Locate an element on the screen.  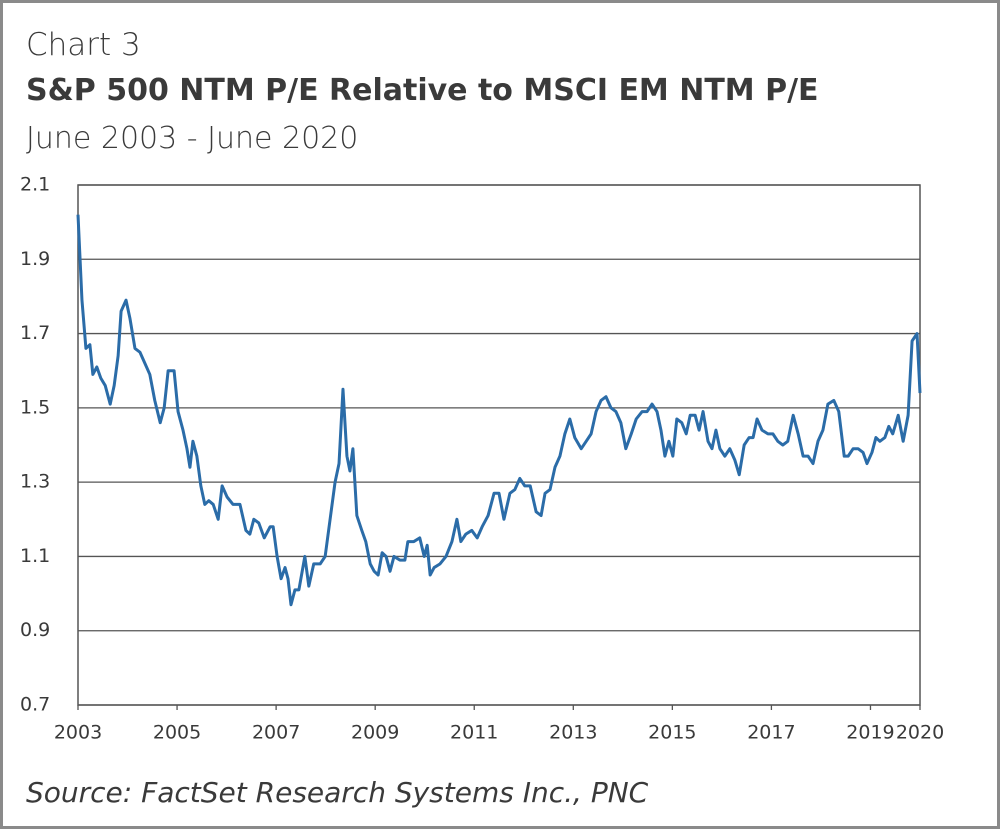
chart-label: Chart 3 is located at coordinates (83, 45).